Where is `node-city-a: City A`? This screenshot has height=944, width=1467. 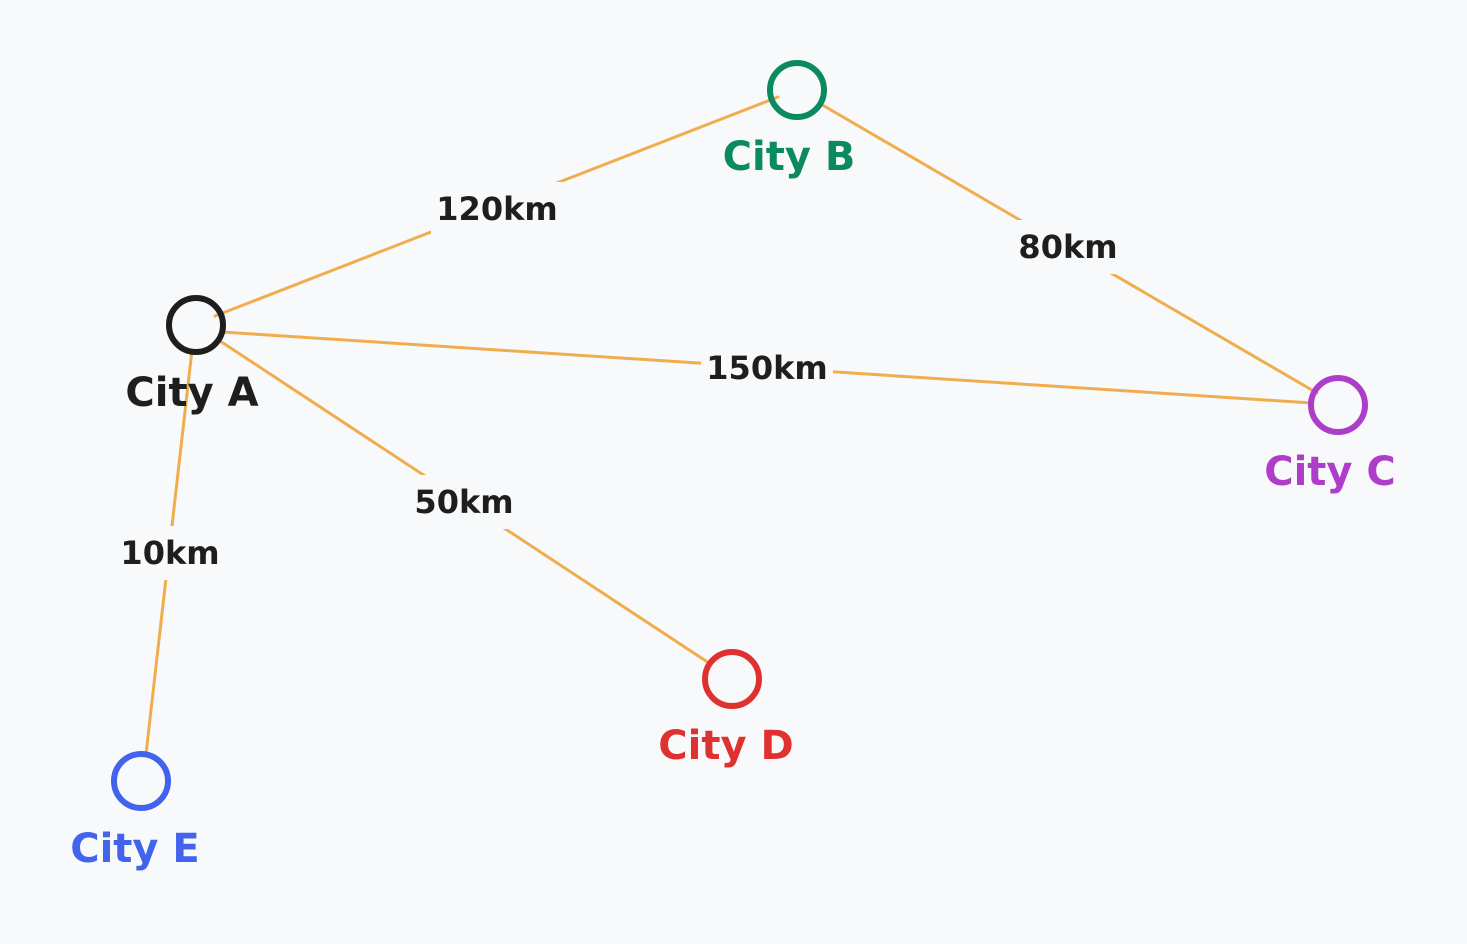 node-city-a: City A is located at coordinates (192, 355).